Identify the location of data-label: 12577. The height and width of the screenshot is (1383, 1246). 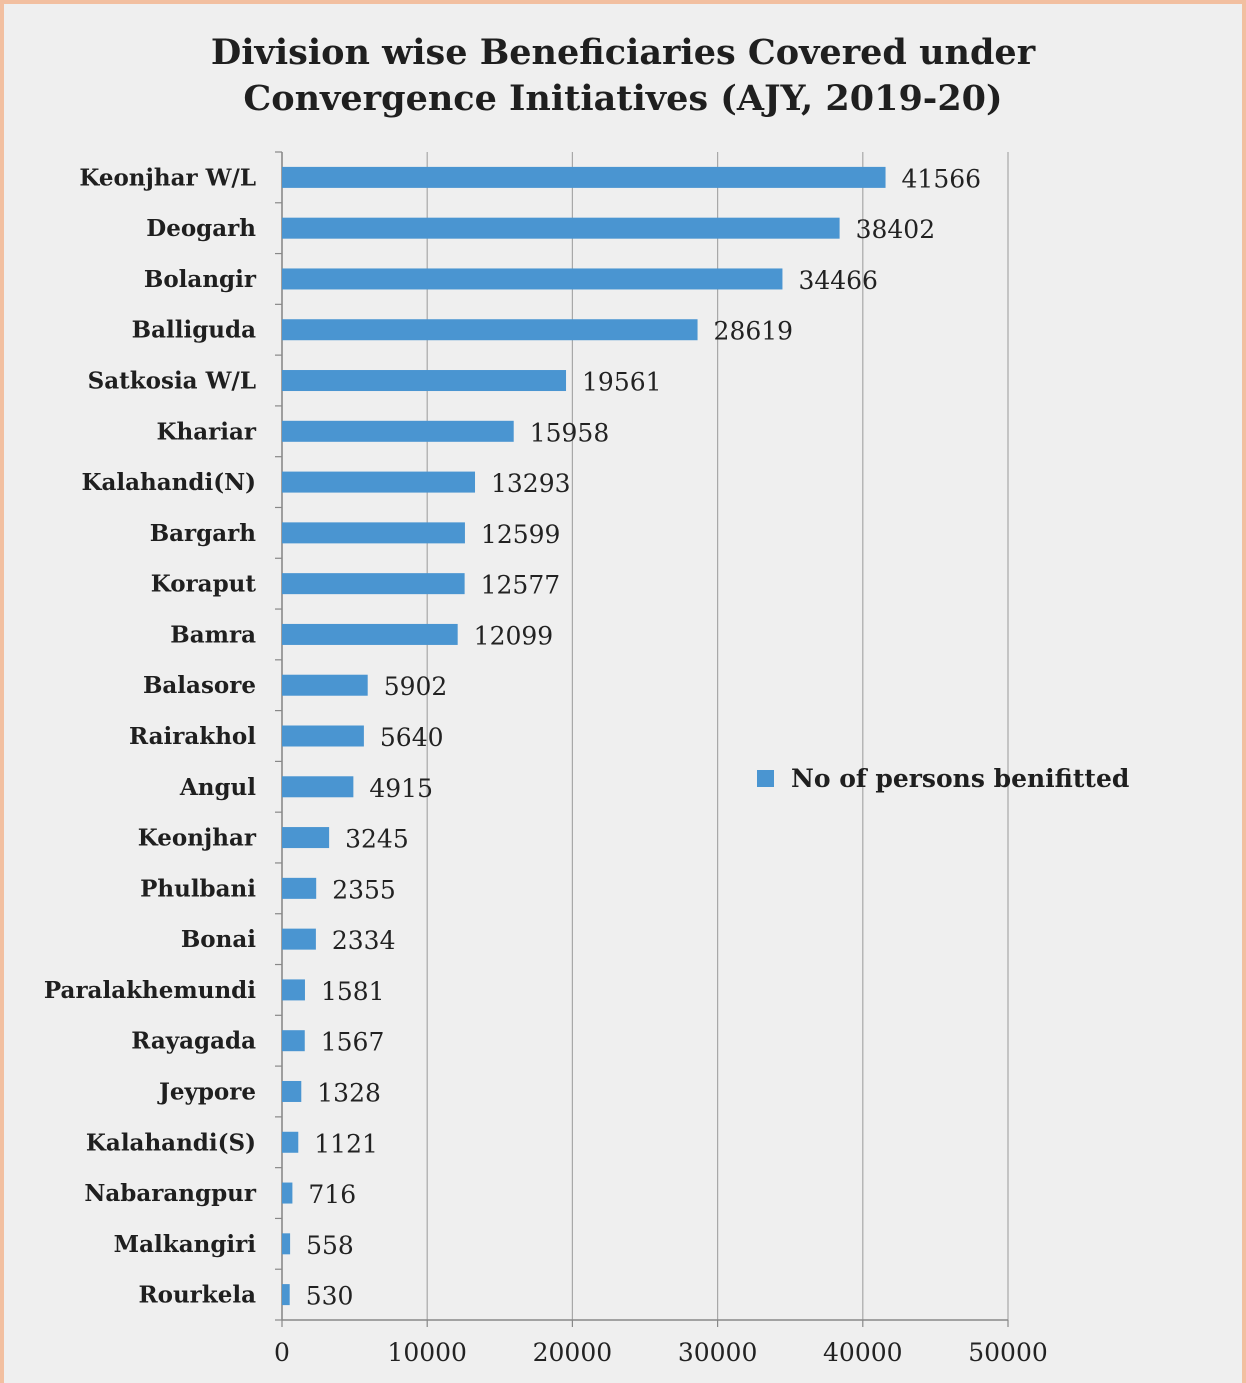
(521, 585).